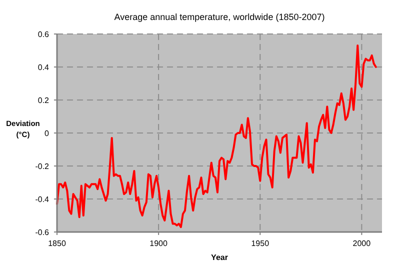 Image resolution: width=400 pixels, height=274 pixels. What do you see at coordinates (47, 133) in the screenshot?
I see `y-tick-label: 0` at bounding box center [47, 133].